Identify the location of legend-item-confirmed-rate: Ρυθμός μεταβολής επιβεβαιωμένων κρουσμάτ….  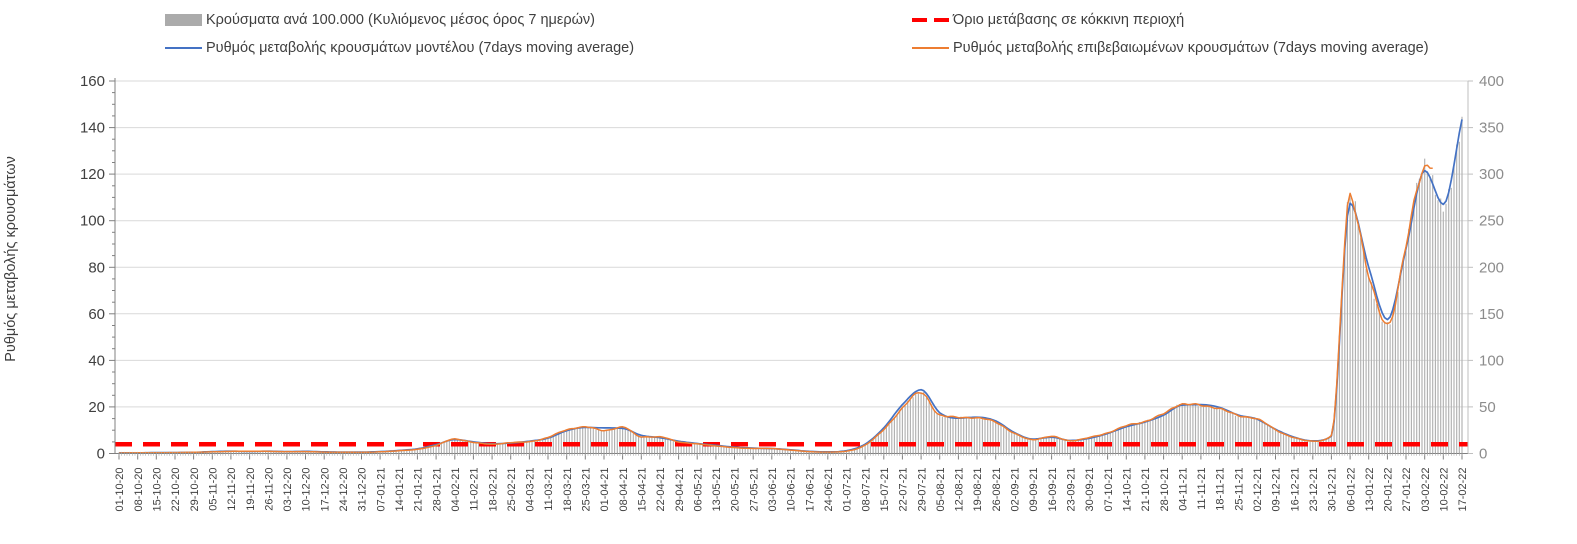
(1170, 48).